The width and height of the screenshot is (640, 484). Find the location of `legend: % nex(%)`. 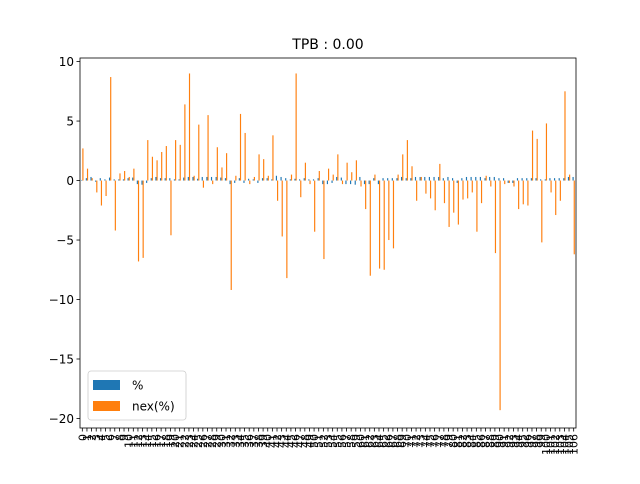

legend: % nex(%) is located at coordinates (137, 395).